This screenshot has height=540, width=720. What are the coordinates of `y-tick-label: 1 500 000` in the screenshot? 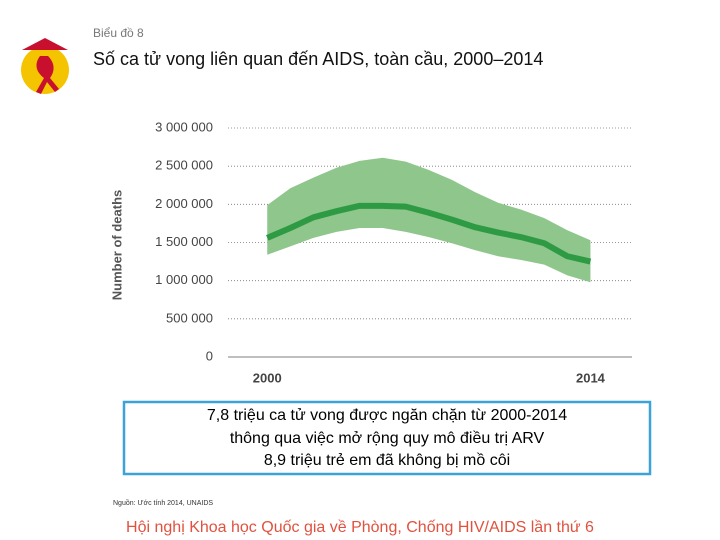 It's located at (184, 241).